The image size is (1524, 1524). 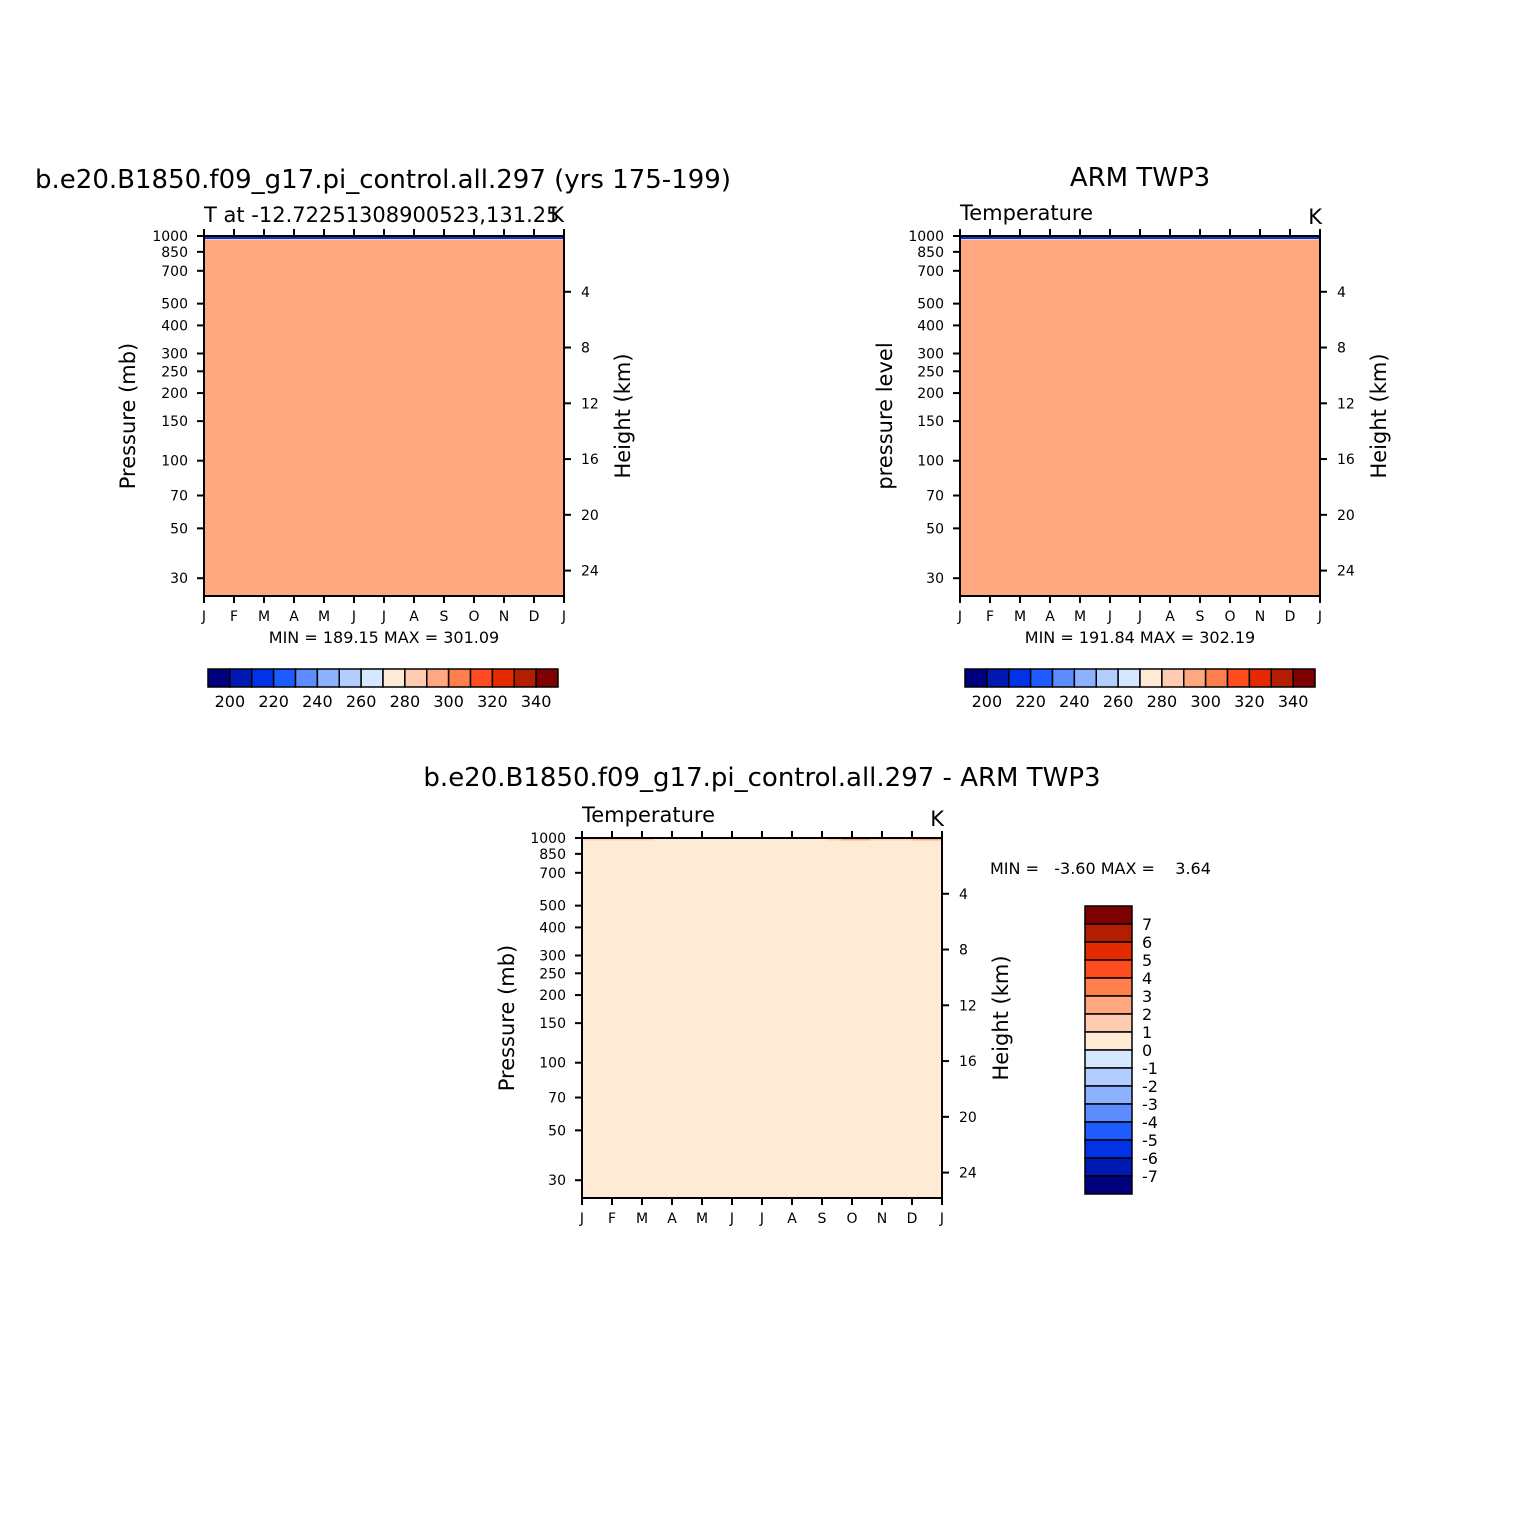 What do you see at coordinates (935, 497) in the screenshot?
I see `y-tick-label: 70` at bounding box center [935, 497].